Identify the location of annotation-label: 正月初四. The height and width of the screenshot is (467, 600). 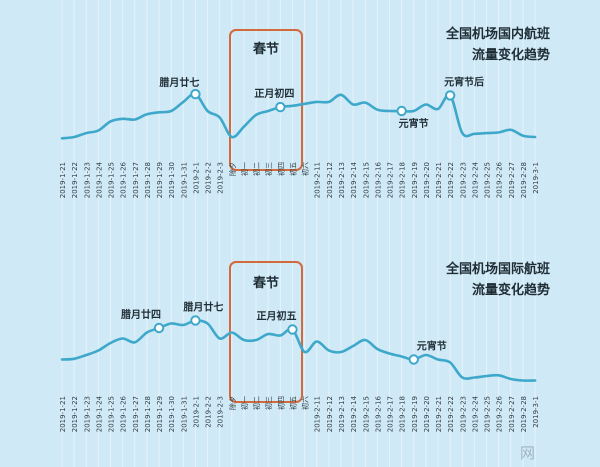
(274, 93).